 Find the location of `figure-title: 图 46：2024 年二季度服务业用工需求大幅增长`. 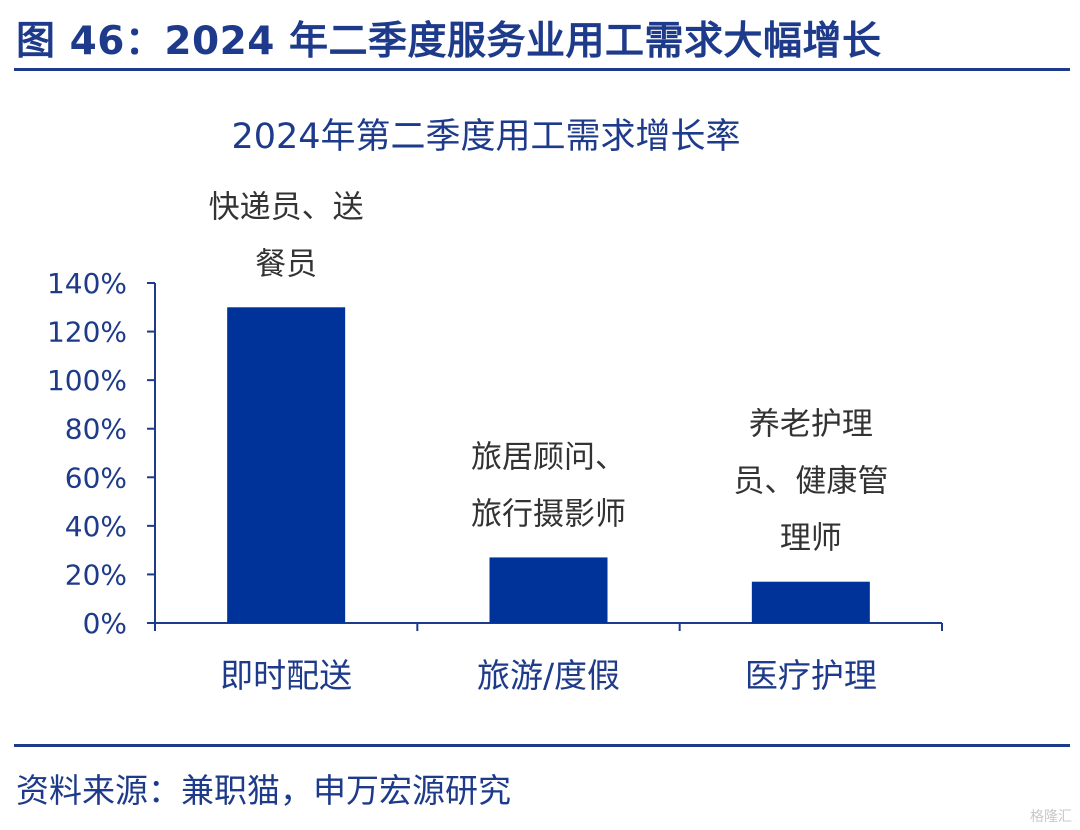

figure-title: 图 46：2024 年二季度服务业用工需求大幅增长 is located at coordinates (449, 41).